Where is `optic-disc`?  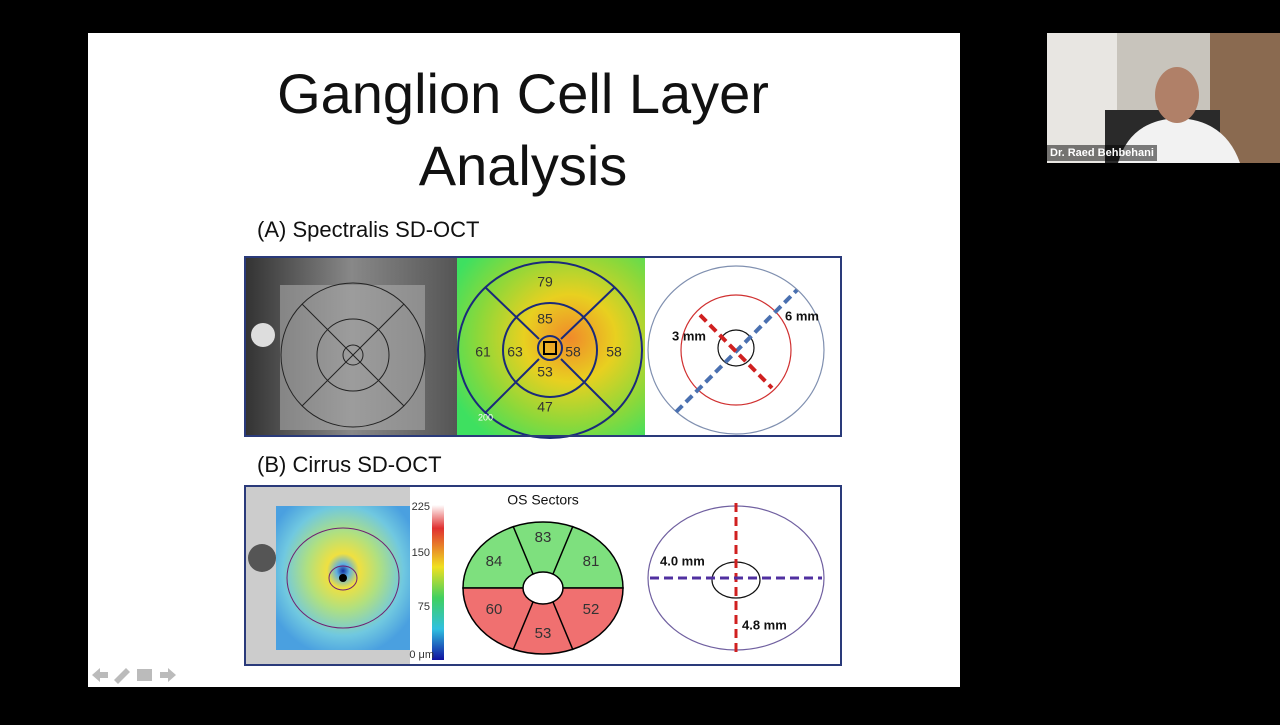
optic-disc is located at coordinates (263, 335).